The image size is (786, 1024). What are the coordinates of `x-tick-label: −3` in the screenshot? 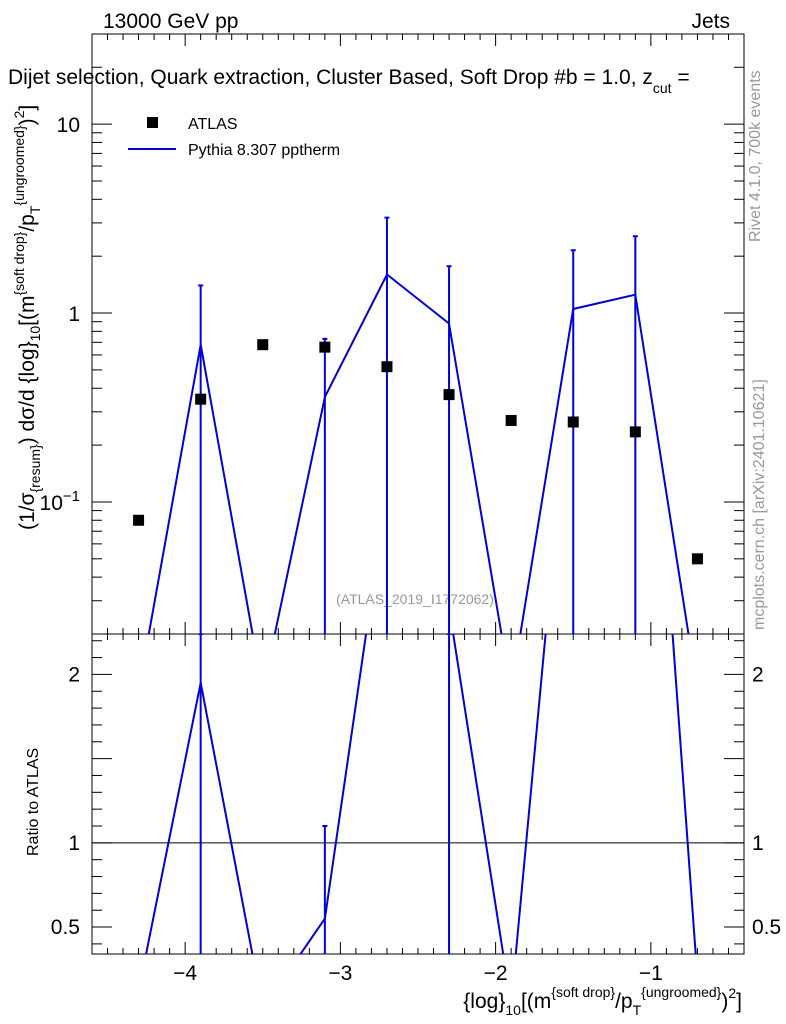 It's located at (340, 973).